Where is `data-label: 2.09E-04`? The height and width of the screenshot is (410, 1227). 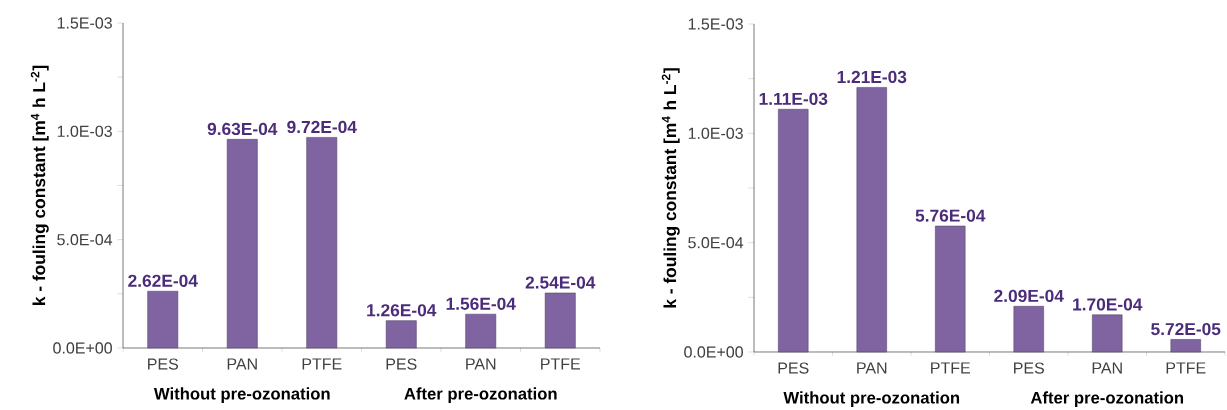 data-label: 2.09E-04 is located at coordinates (1029, 296).